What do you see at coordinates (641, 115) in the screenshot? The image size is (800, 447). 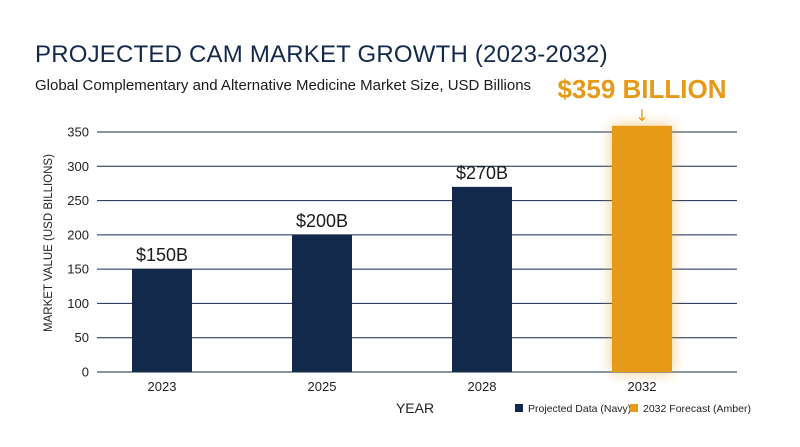 I see `down-arrow-icon: ↓` at bounding box center [641, 115].